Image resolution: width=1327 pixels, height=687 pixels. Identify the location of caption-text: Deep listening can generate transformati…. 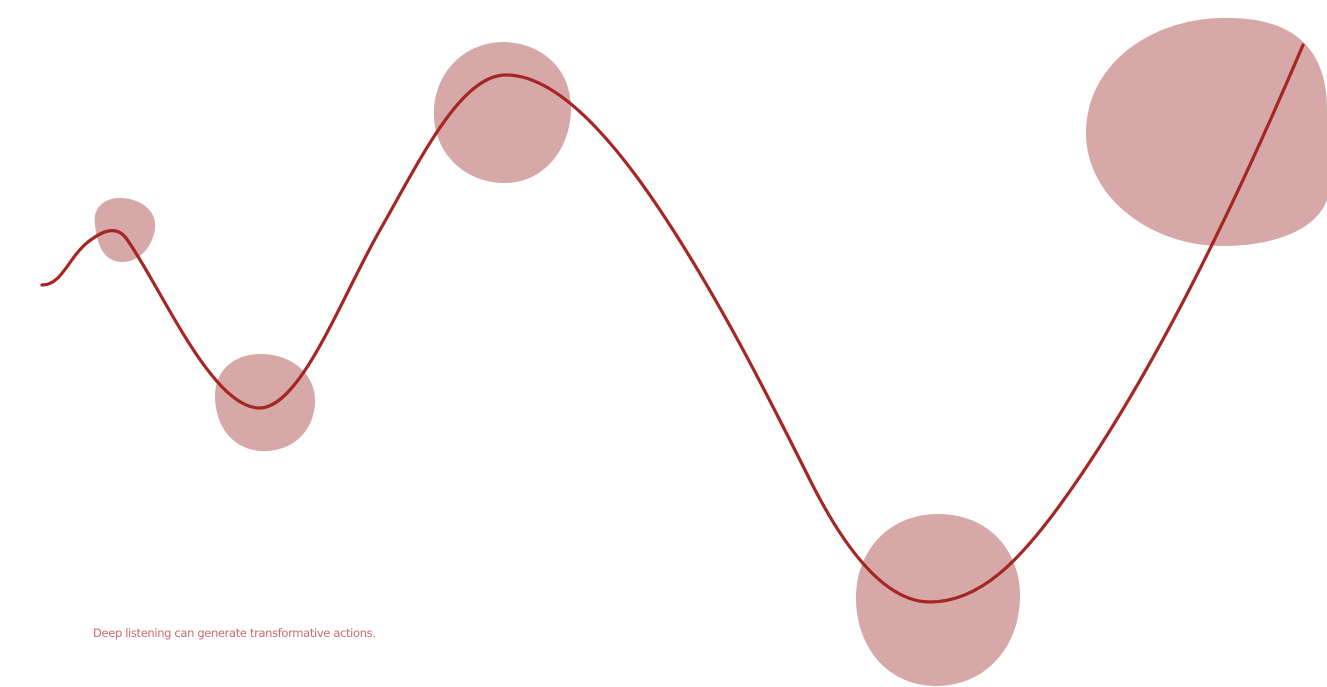
(234, 633).